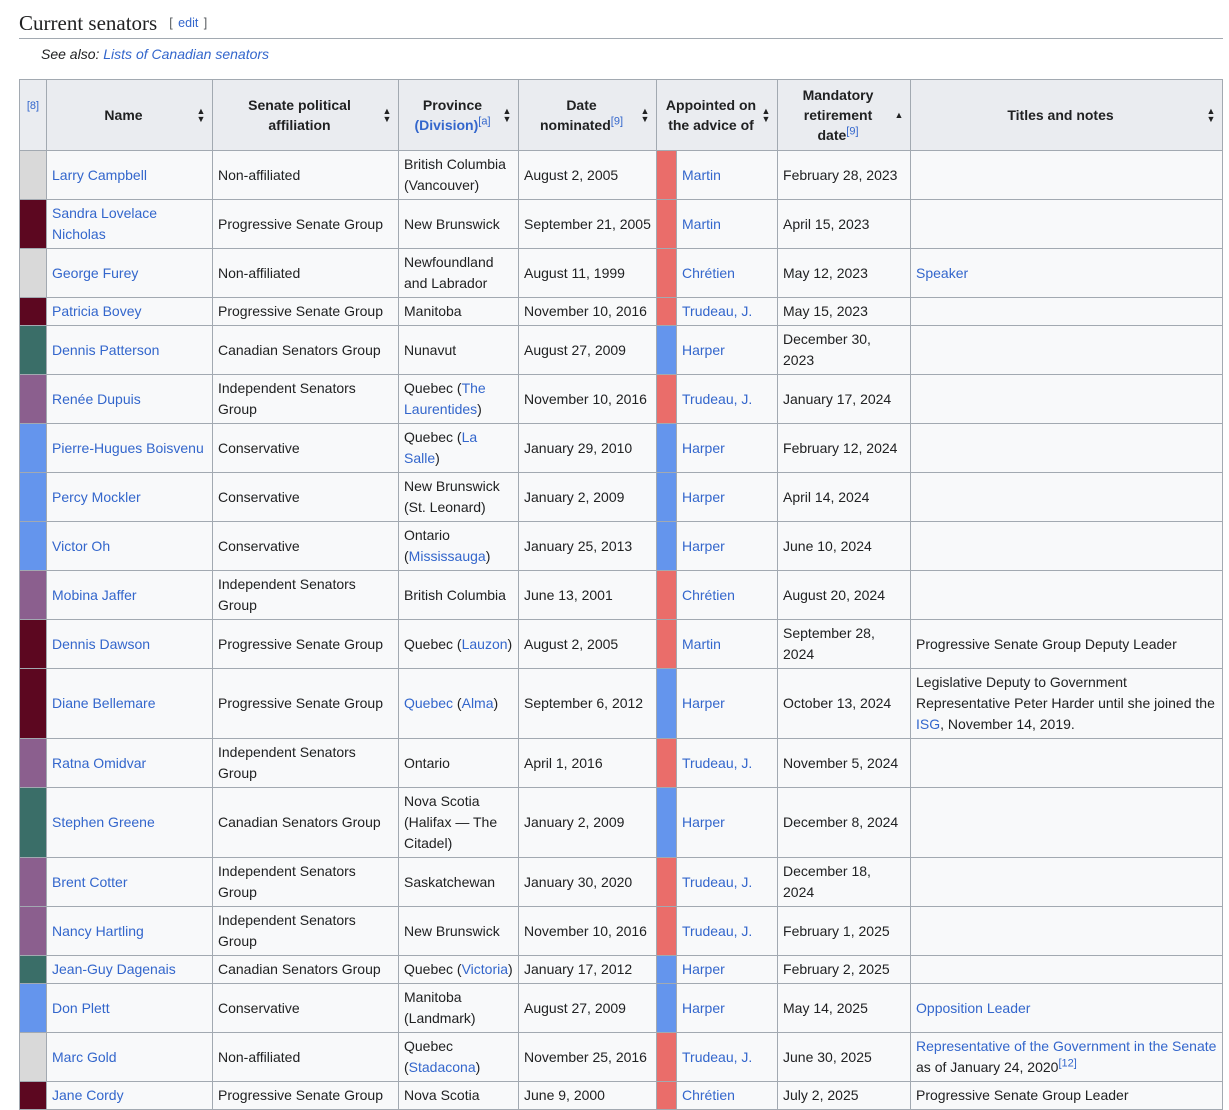 Image resolution: width=1229 pixels, height=1110 pixels. Describe the element at coordinates (458, 273) in the screenshot. I see `province-cell: Newfoundland and Labrador` at that location.